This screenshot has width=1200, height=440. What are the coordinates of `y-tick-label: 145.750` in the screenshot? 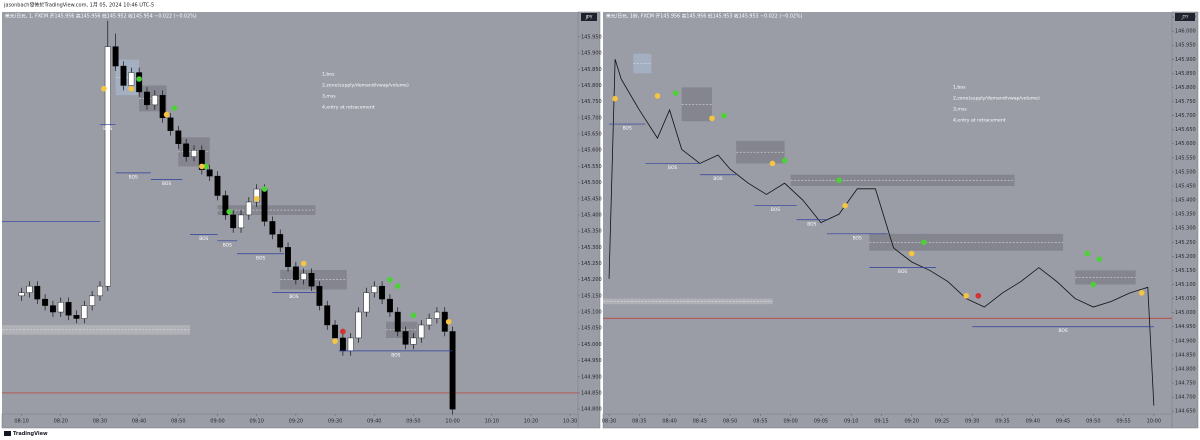 It's located at (591, 102).